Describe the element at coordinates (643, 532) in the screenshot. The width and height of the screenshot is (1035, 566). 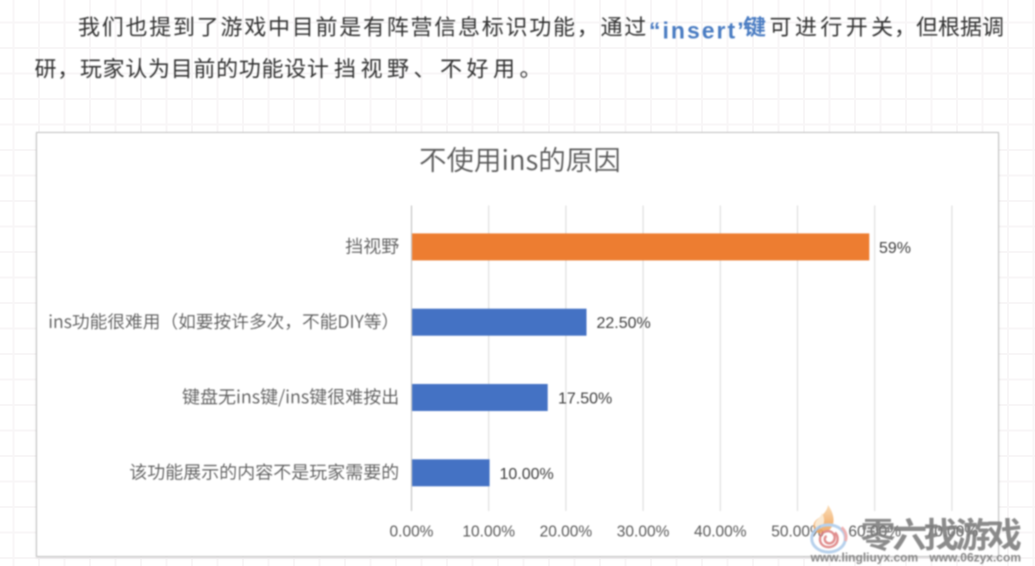
I see `svg-text: 30.00%` at that location.